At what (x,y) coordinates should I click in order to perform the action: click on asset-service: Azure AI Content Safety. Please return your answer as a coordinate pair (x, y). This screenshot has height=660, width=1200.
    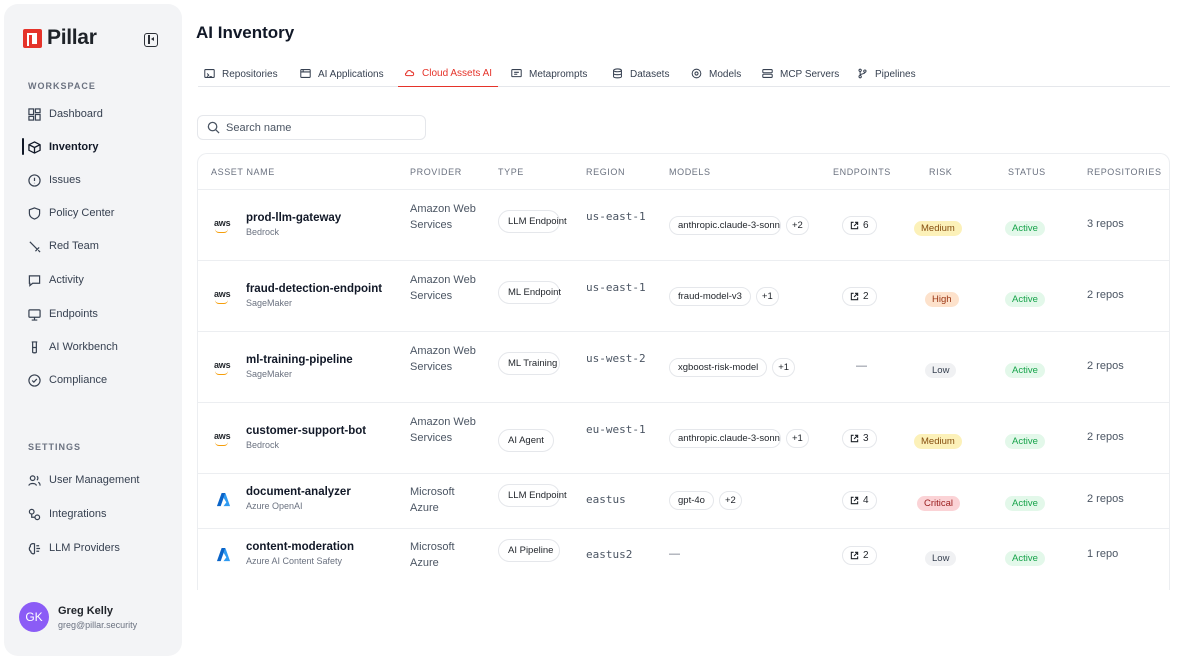
    Looking at the image, I should click on (294, 561).